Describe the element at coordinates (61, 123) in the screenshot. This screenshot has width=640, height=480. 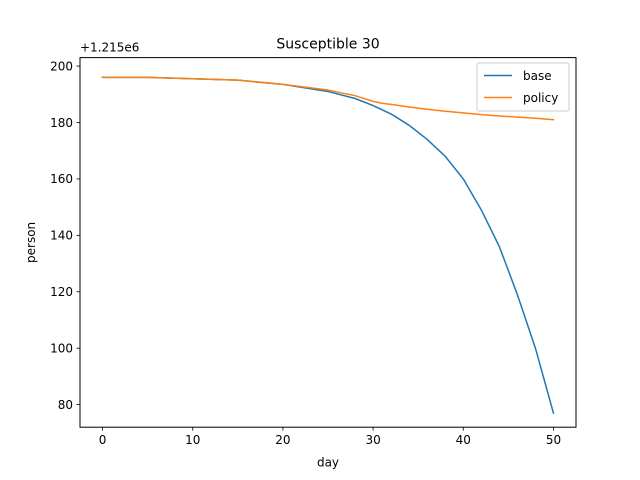
I see `y-tick-label: 180` at that location.